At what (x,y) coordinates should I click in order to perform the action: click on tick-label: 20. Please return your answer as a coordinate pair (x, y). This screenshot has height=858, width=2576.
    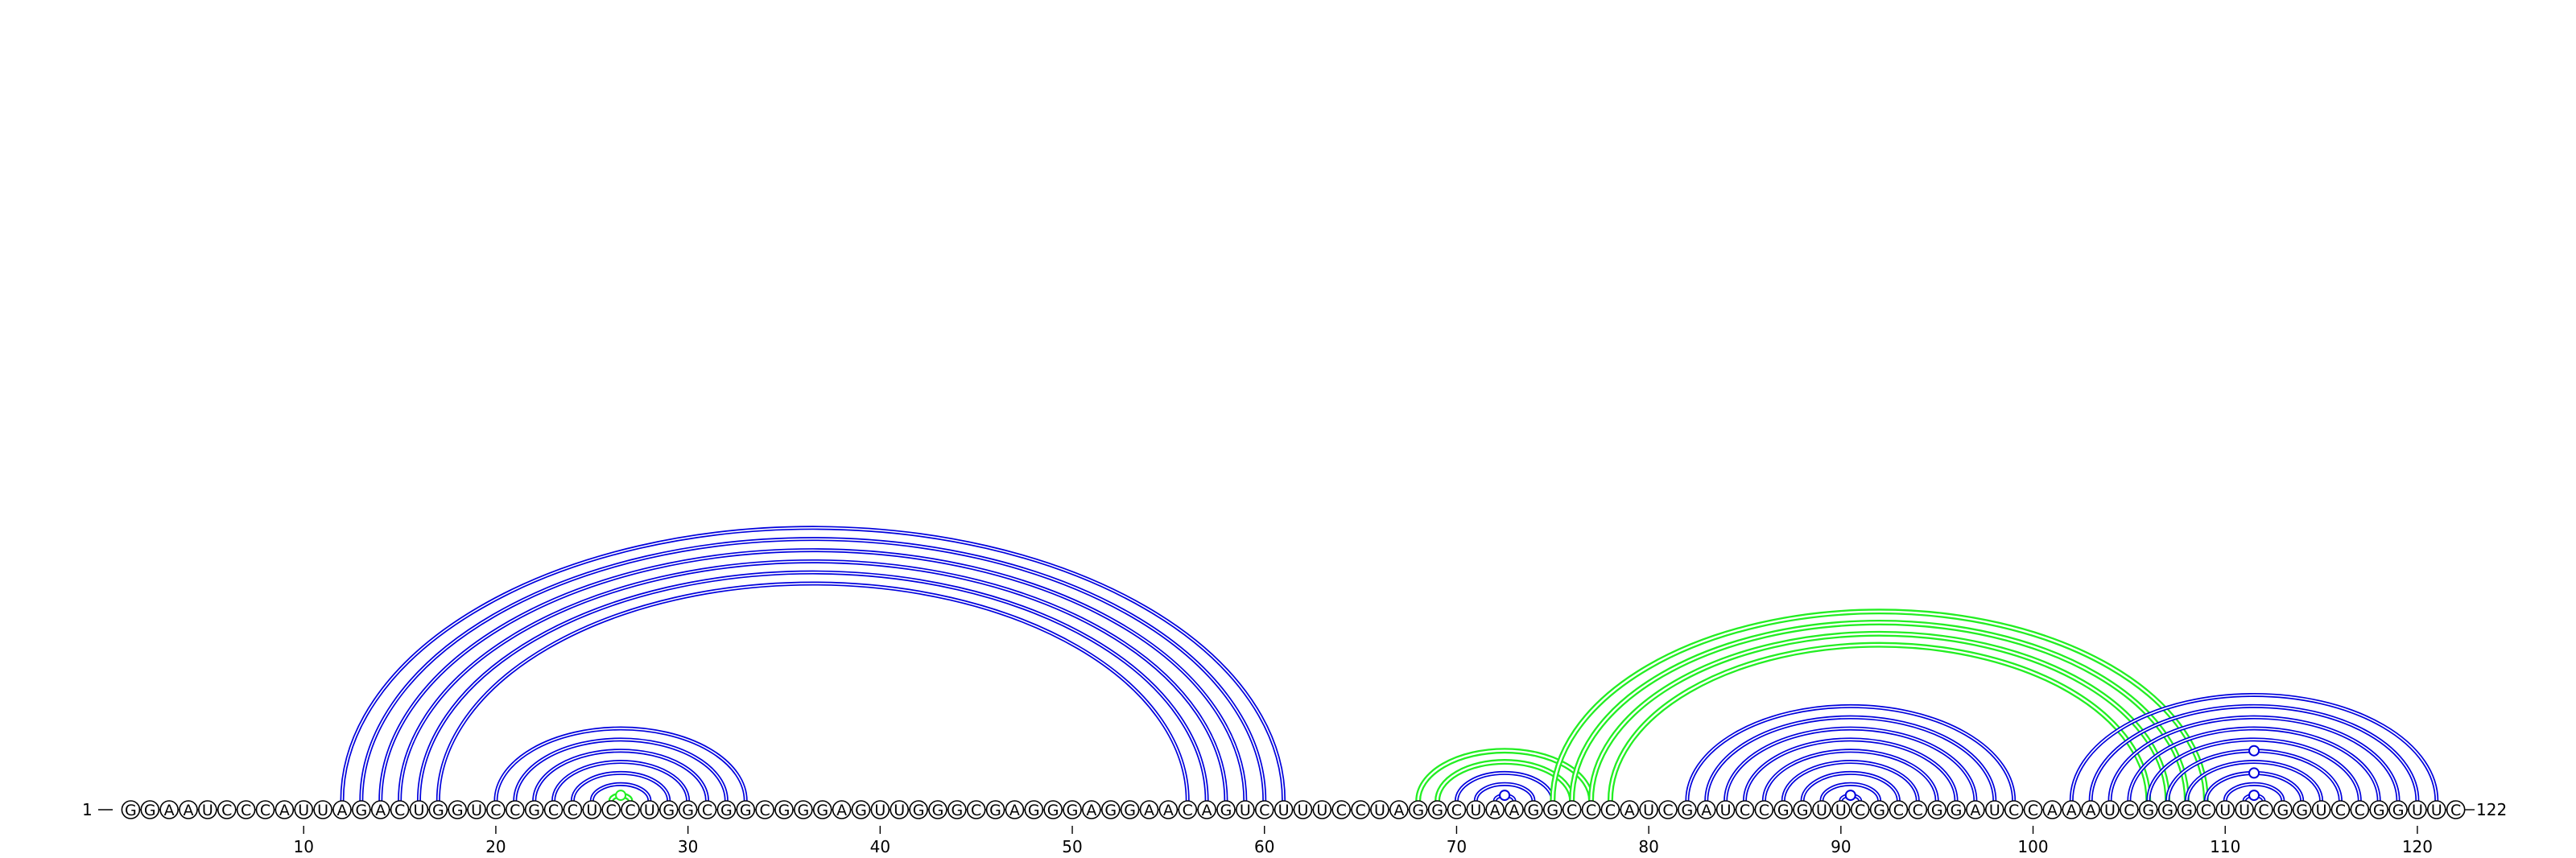
    Looking at the image, I should click on (495, 847).